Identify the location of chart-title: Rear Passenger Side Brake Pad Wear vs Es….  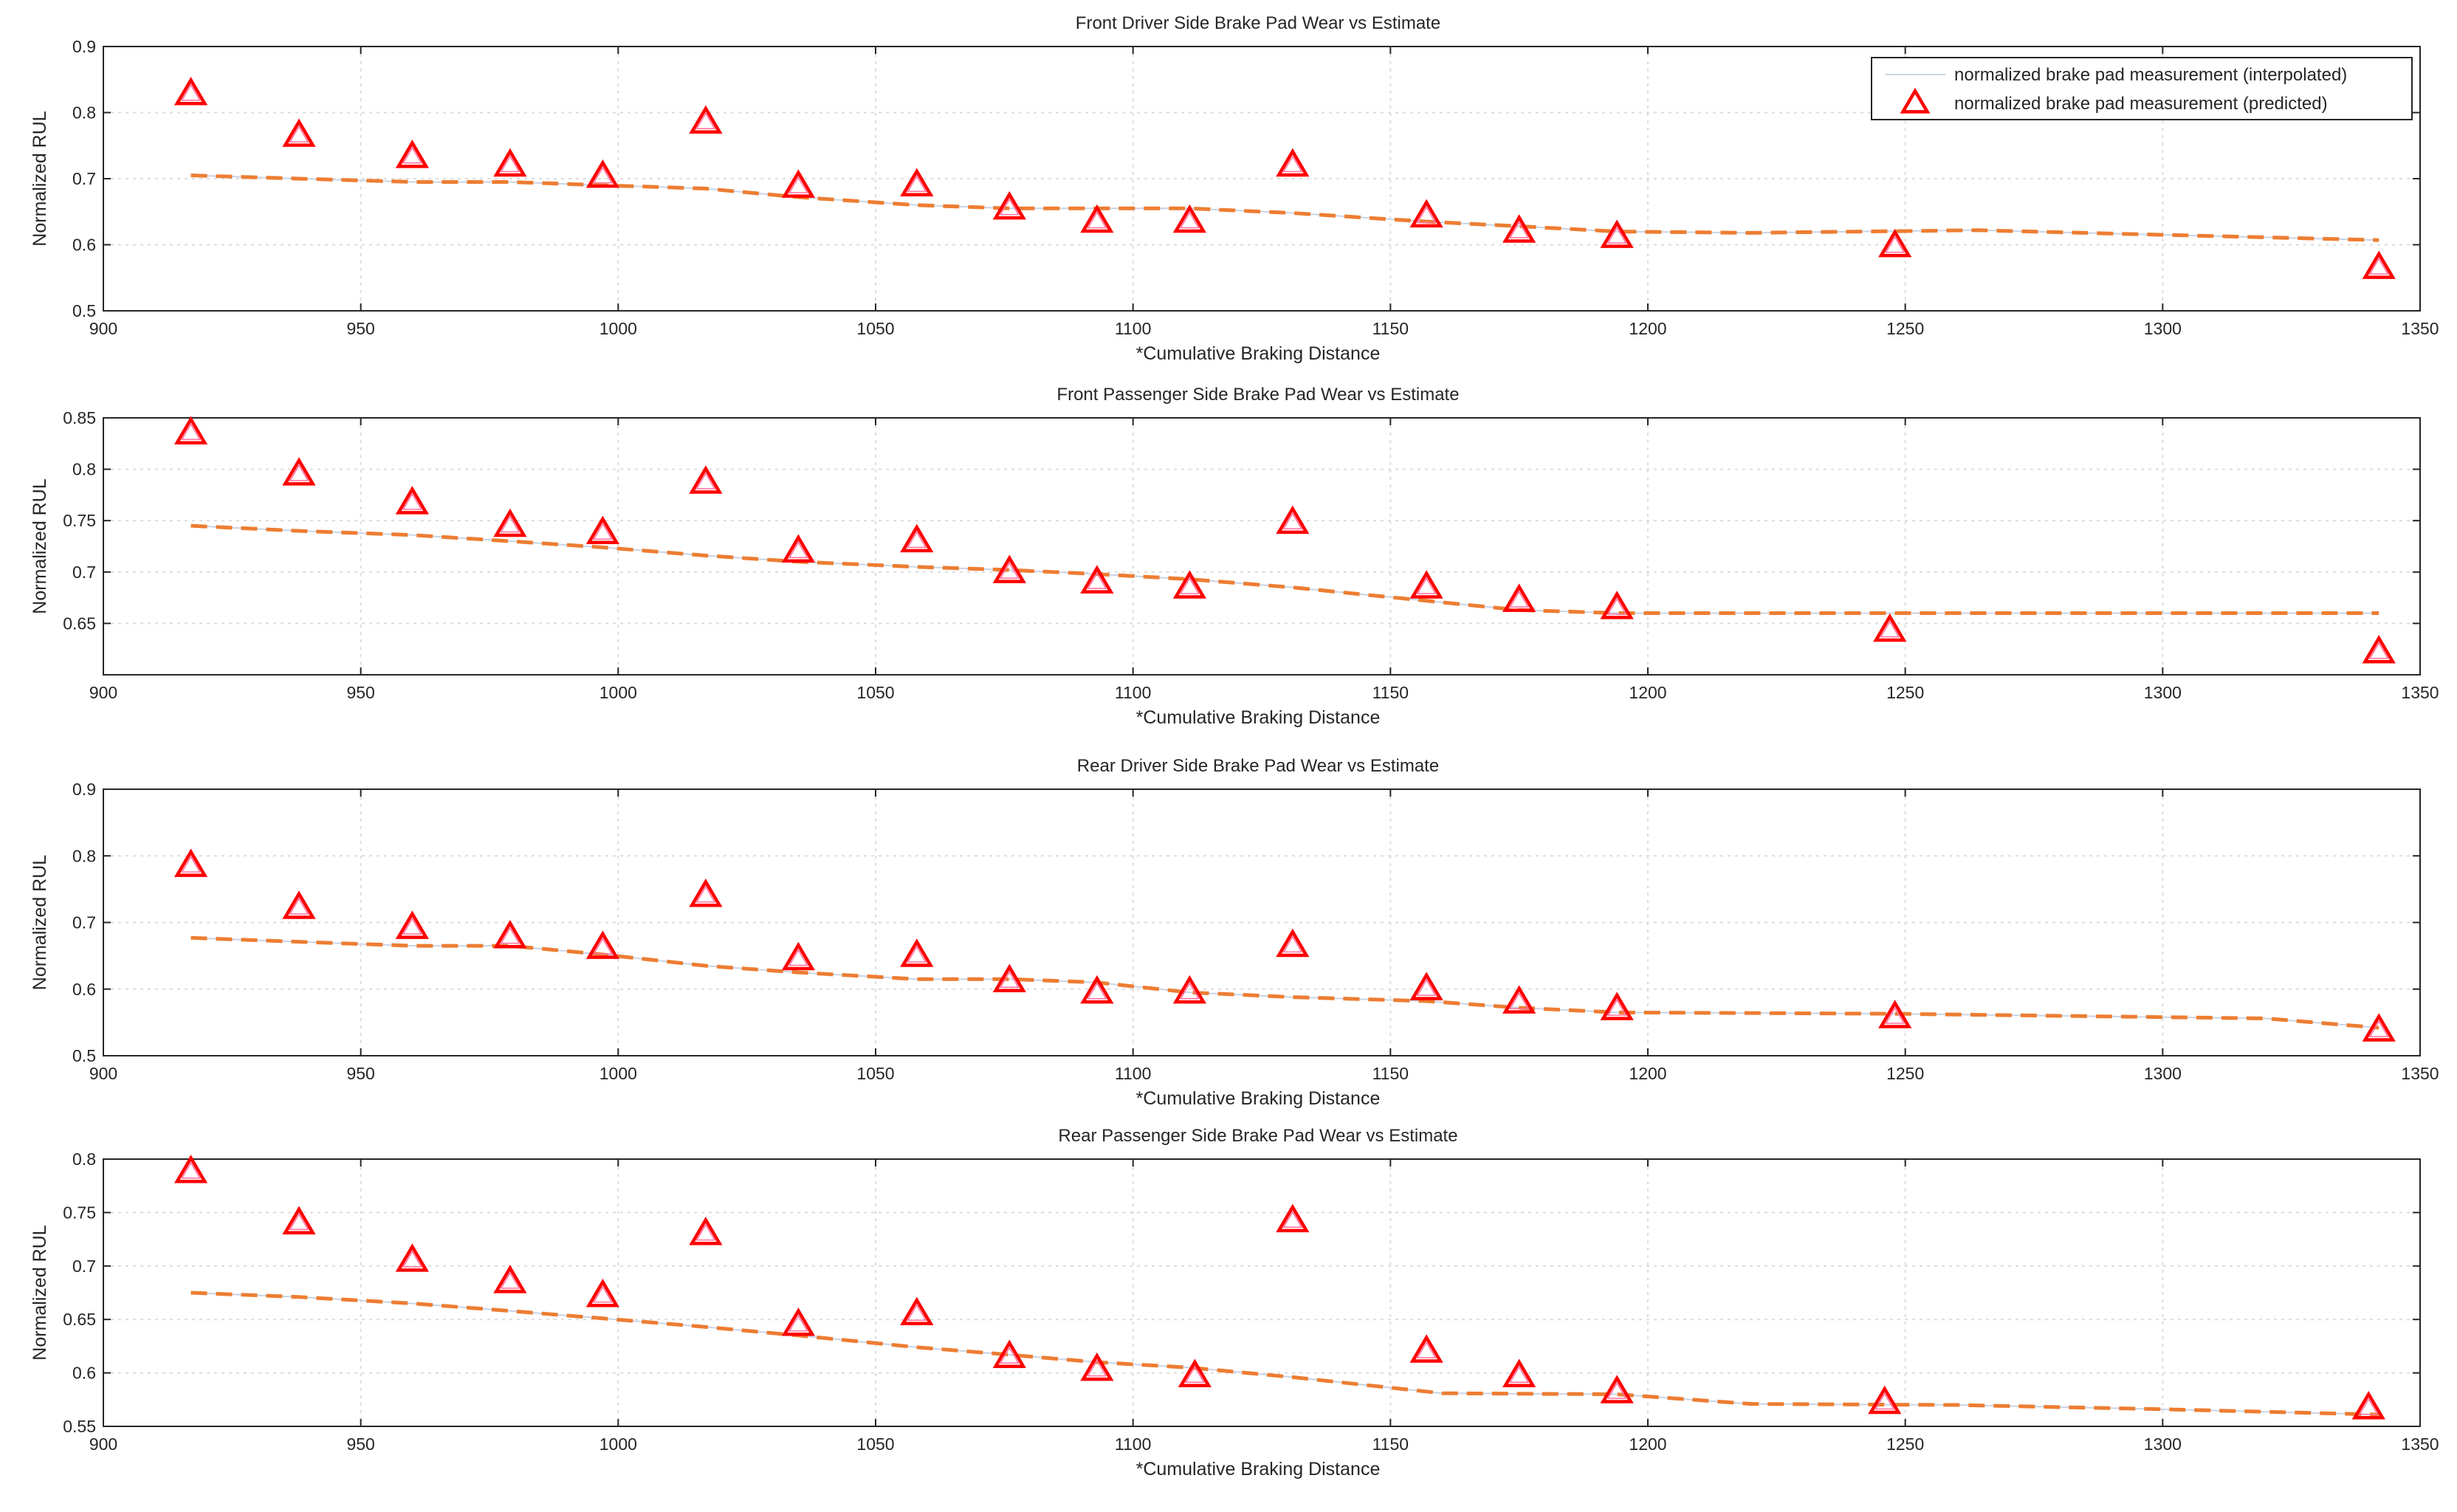
(1257, 1136).